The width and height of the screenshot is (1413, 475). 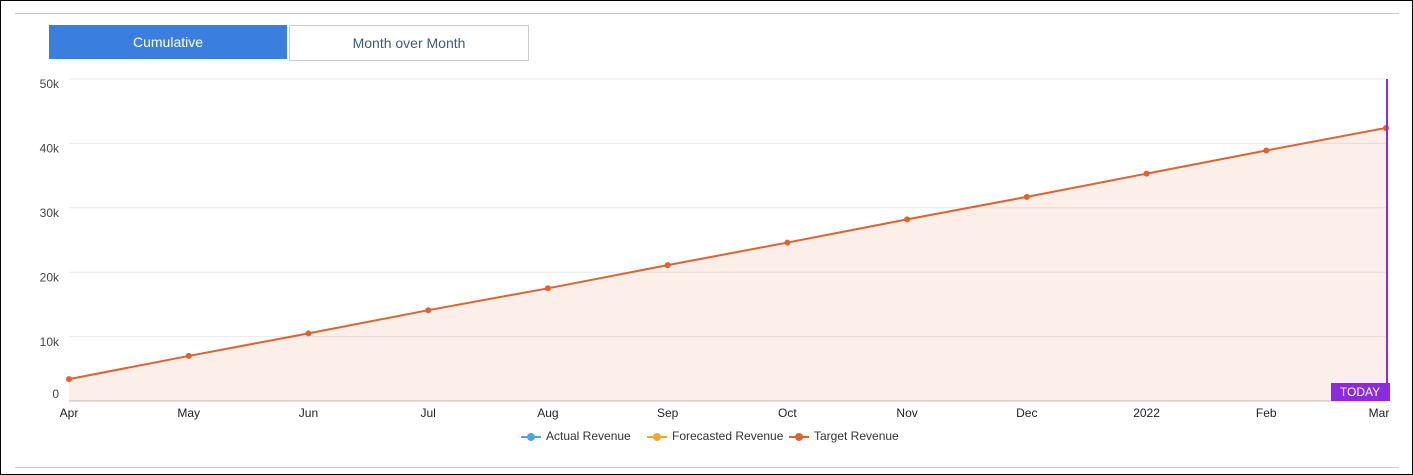 I want to click on y-tick-label: 0, so click(x=55, y=394).